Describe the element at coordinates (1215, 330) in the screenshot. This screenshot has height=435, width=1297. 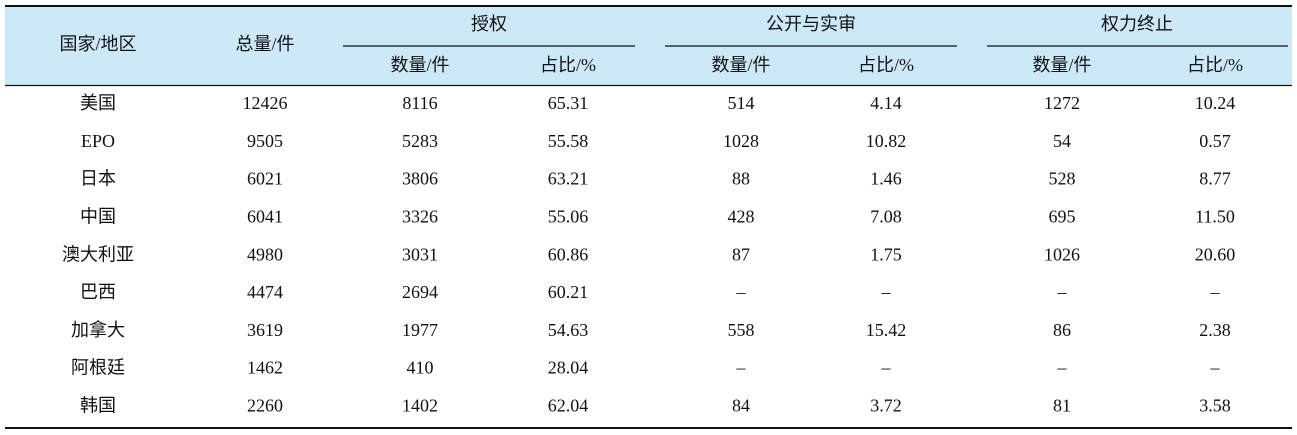
I see `cell: 2.38` at that location.